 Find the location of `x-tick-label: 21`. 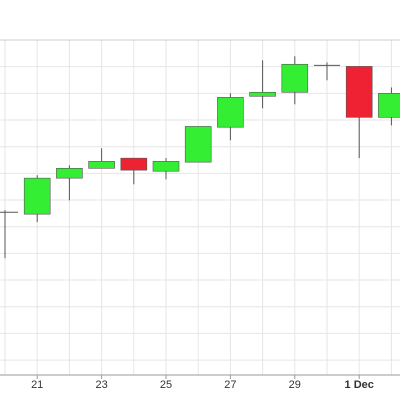

x-tick-label: 21 is located at coordinates (37, 385).